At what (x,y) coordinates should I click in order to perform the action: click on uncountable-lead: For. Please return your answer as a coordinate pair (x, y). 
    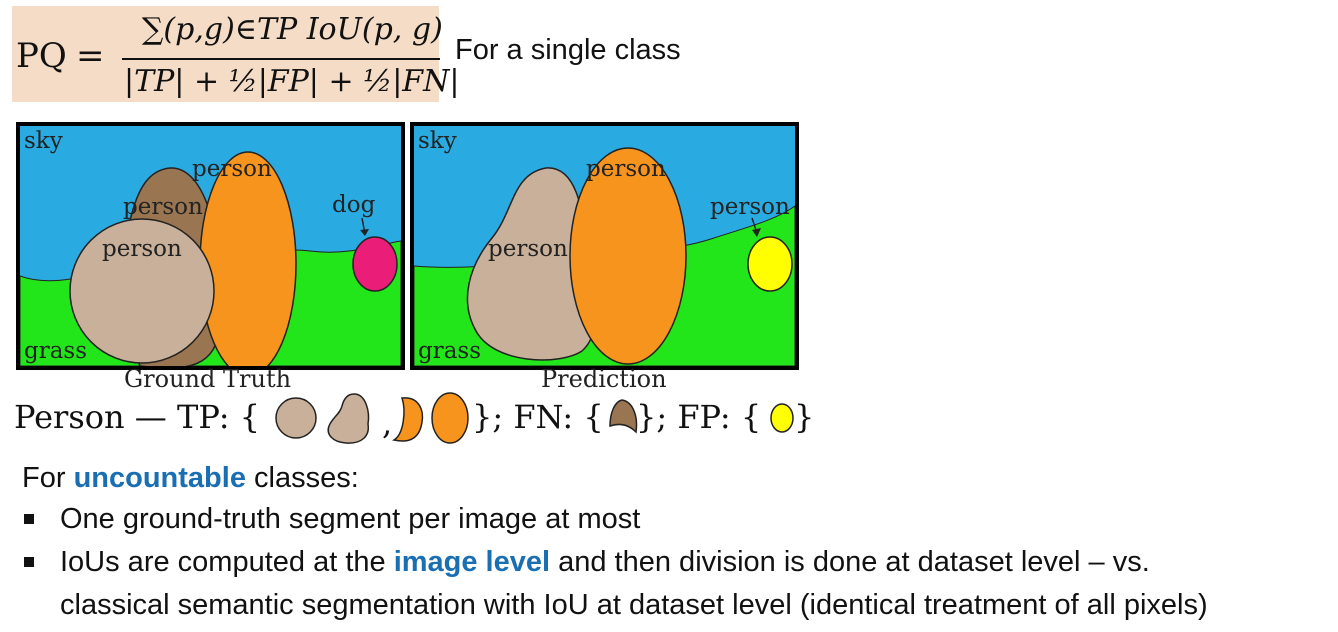
    Looking at the image, I should click on (48, 478).